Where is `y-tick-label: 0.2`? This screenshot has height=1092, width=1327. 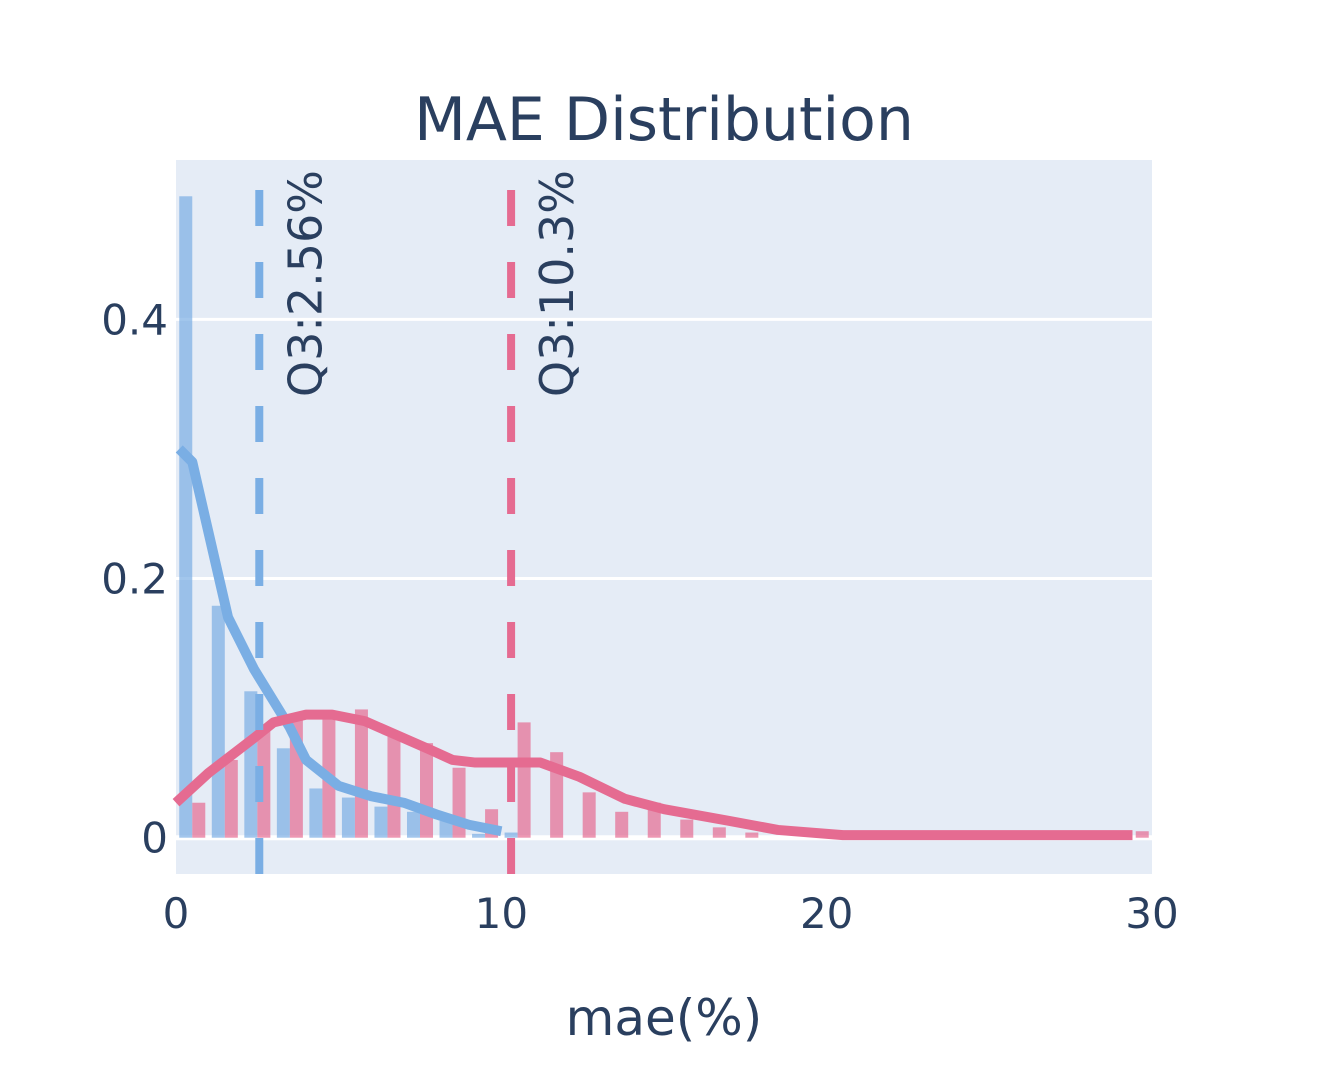 y-tick-label: 0.2 is located at coordinates (134, 579).